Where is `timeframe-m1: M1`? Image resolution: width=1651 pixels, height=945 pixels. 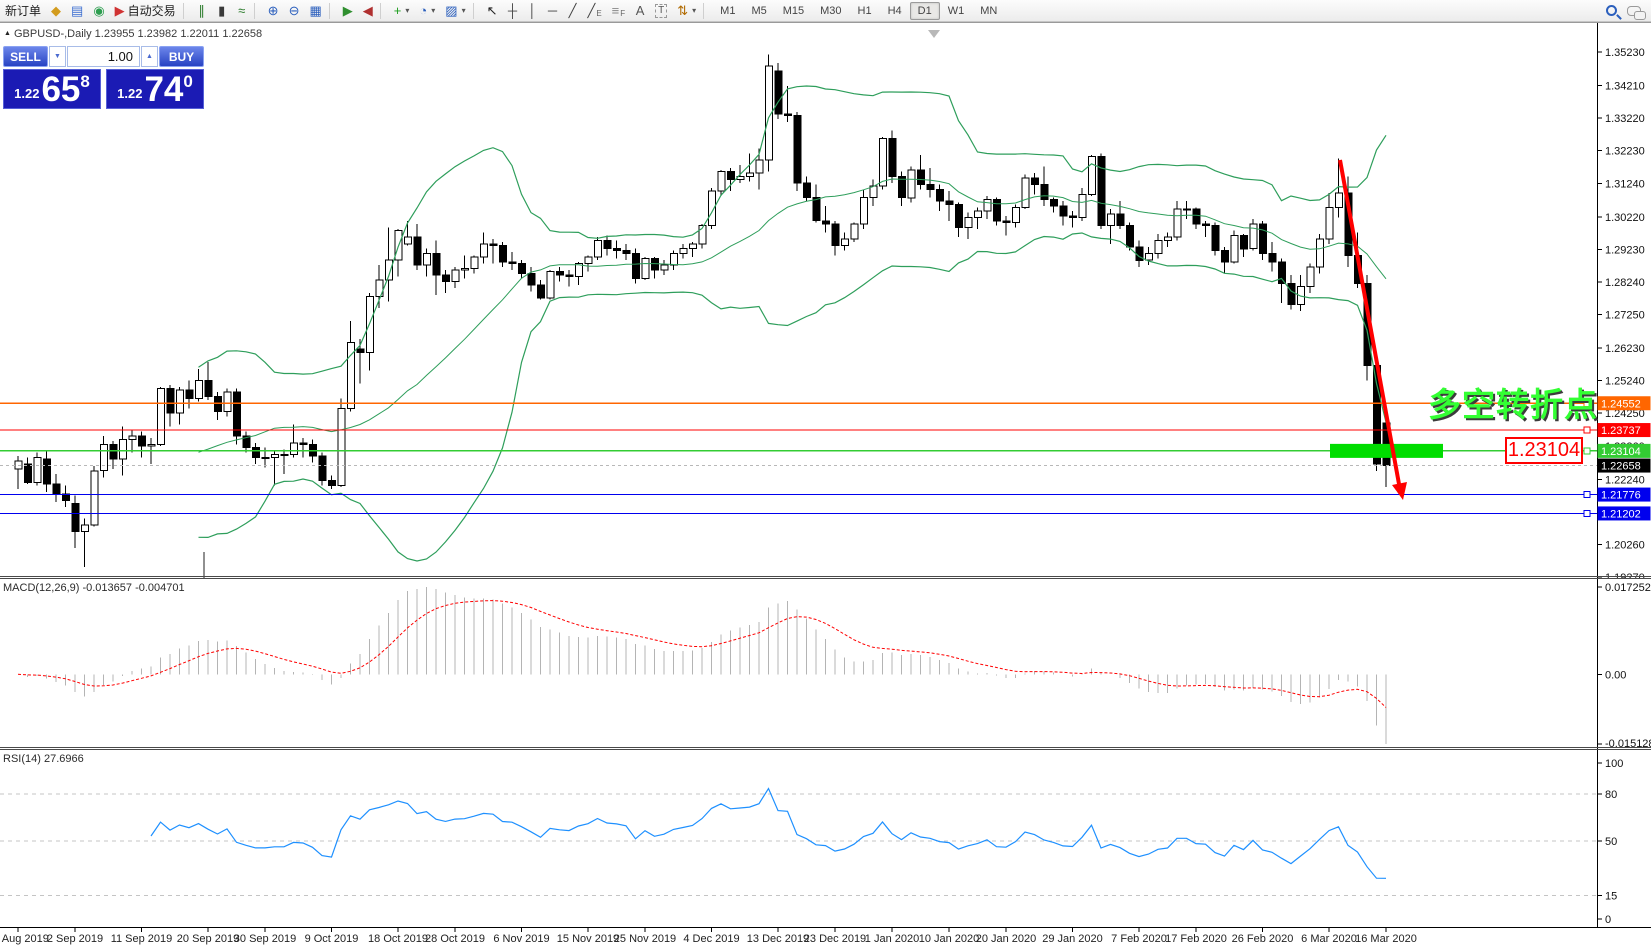
timeframe-m1: M1 is located at coordinates (728, 10).